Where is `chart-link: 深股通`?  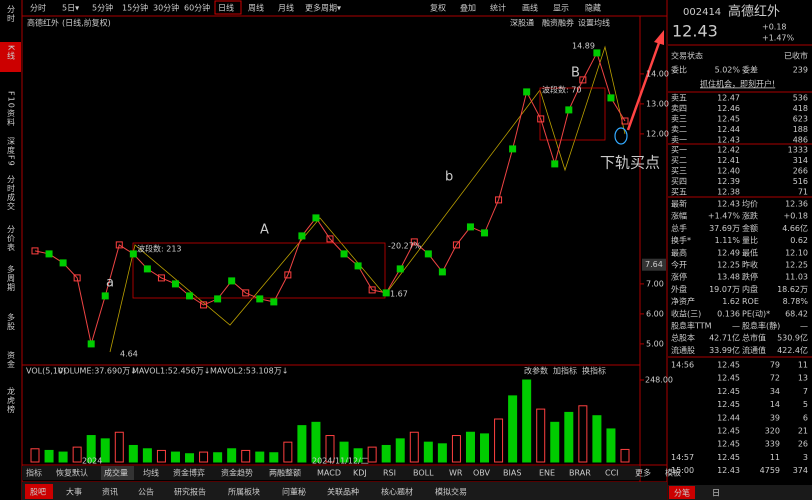
chart-link: 深股通 is located at coordinates (522, 23).